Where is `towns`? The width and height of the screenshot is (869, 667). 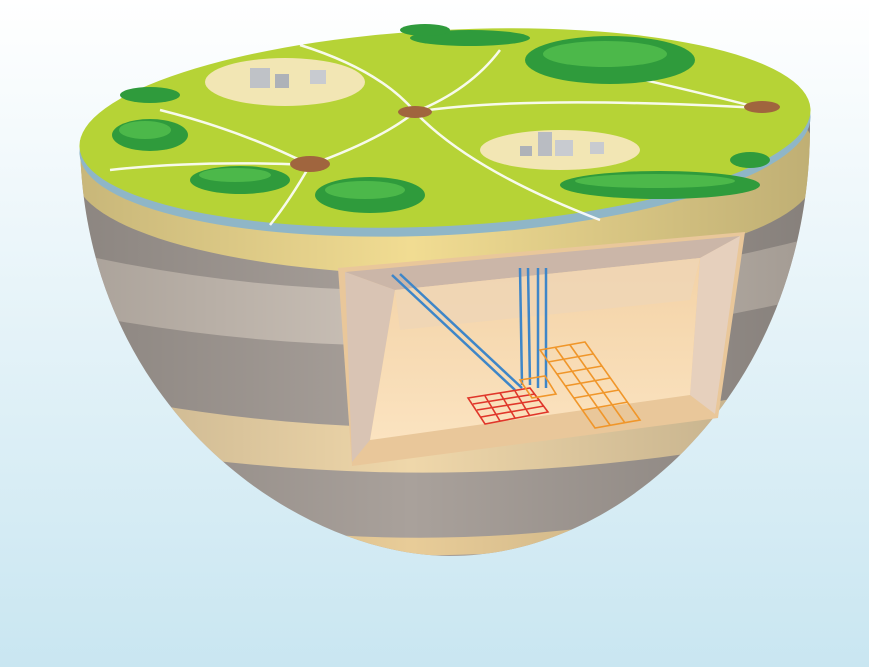 towns is located at coordinates (422, 114).